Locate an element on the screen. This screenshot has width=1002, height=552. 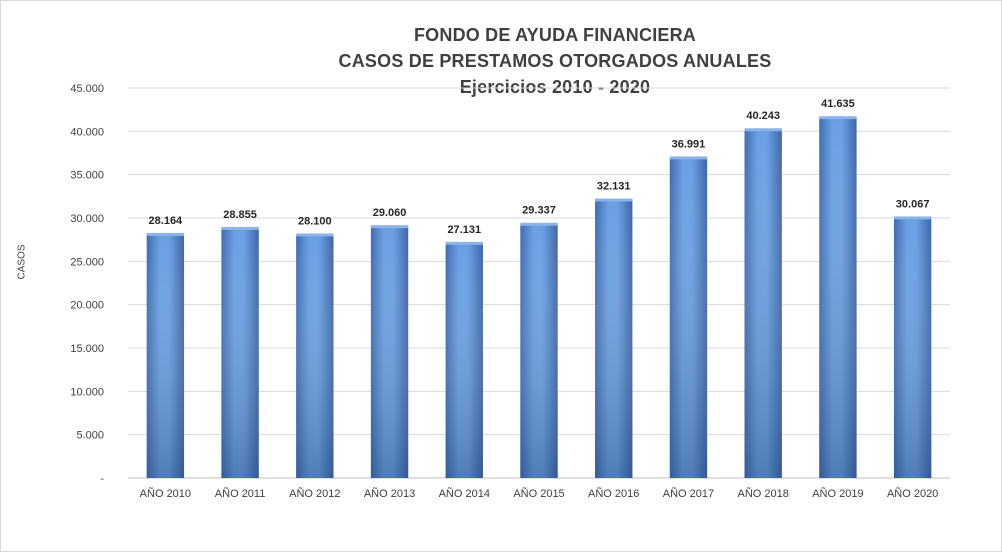
y-tick-label: - is located at coordinates (102, 479).